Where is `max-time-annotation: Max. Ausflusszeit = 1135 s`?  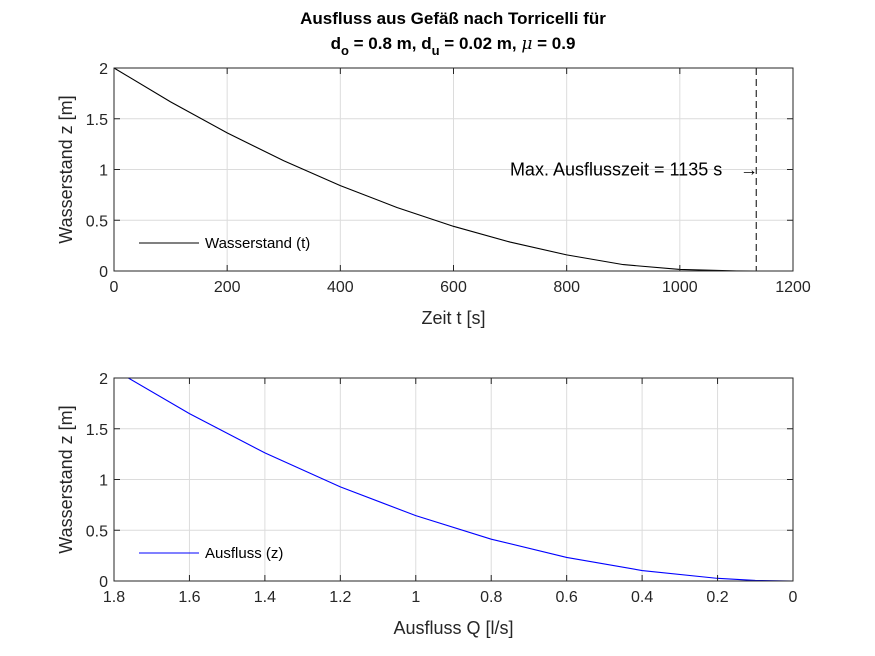
max-time-annotation: Max. Ausflusszeit = 1135 s is located at coordinates (616, 170).